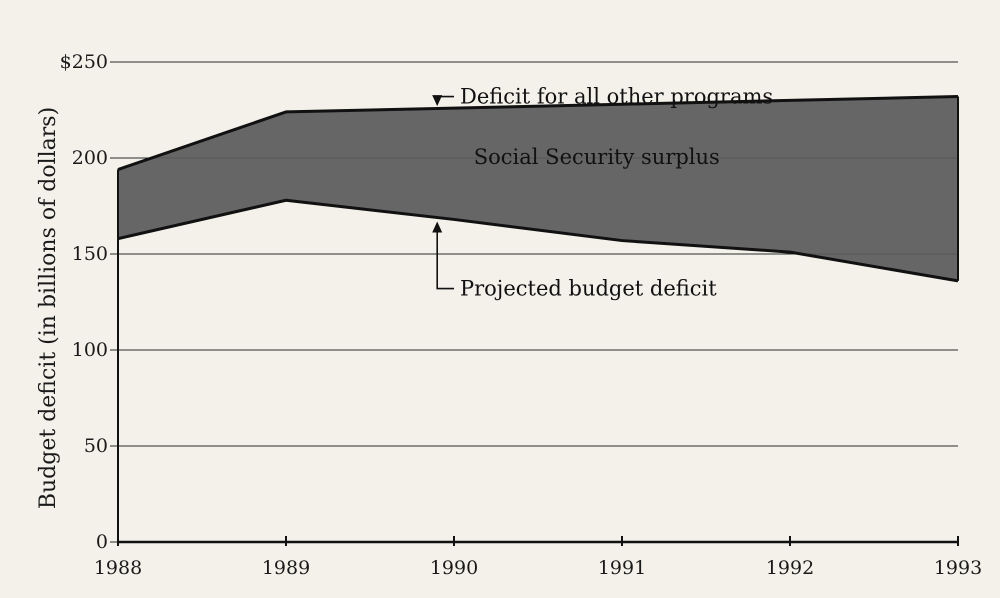 This screenshot has width=1000, height=598. Describe the element at coordinates (90, 350) in the screenshot. I see `y-tick-label-100: 100` at that location.